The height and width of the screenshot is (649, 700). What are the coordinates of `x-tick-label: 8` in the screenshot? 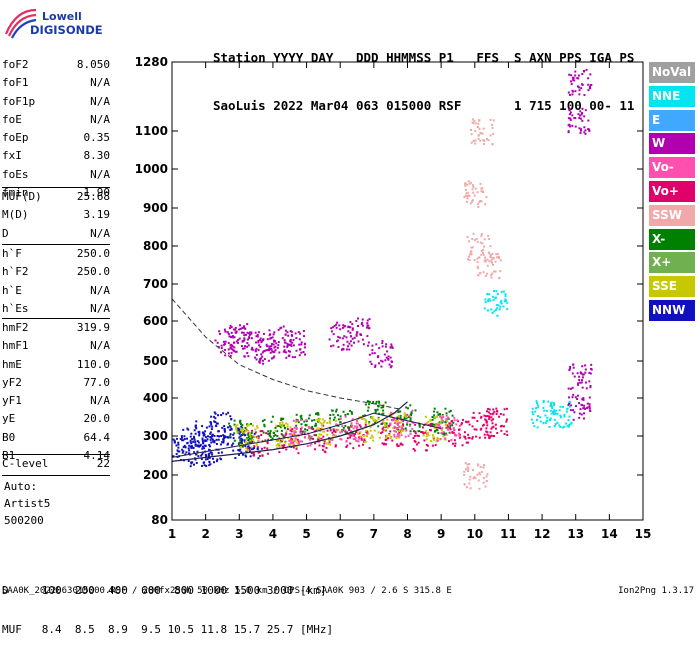 It's located at (407, 534).